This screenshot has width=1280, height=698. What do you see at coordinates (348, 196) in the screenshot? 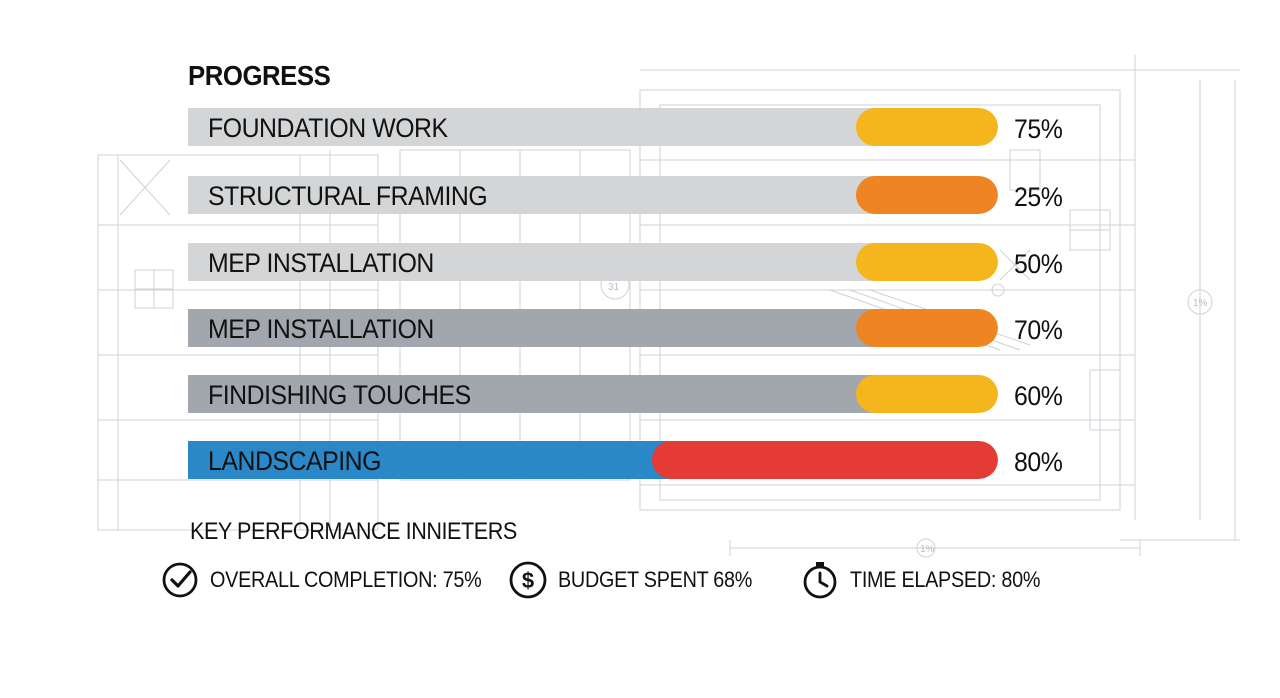
I see `bar-label: STRUCTURAL FRAMING` at bounding box center [348, 196].